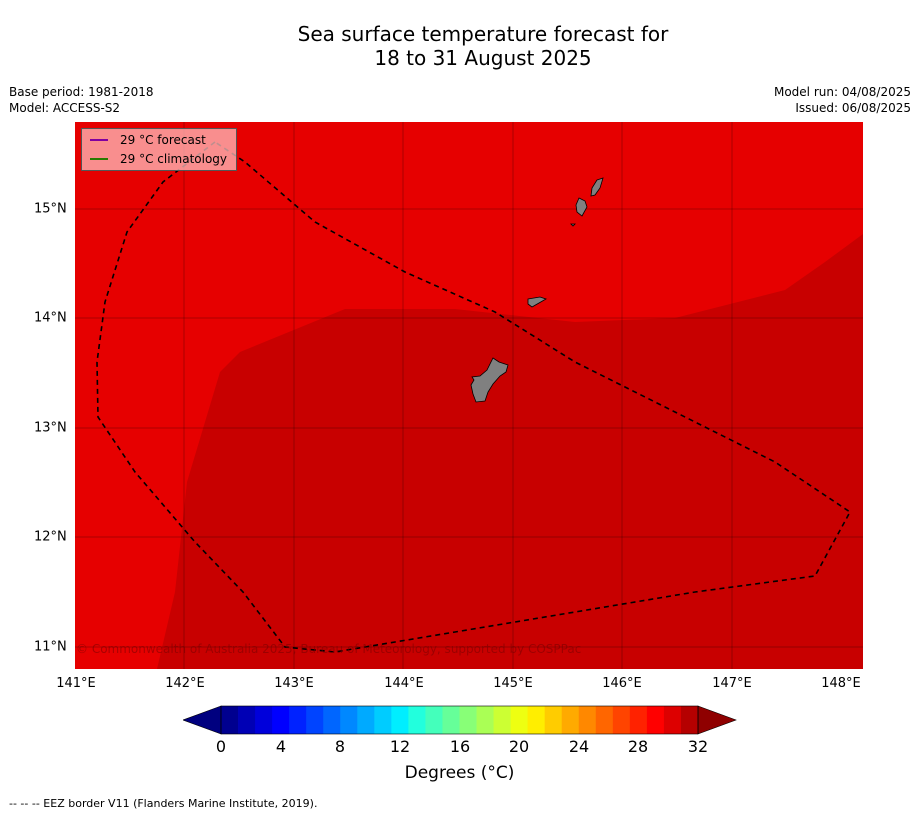  What do you see at coordinates (841, 683) in the screenshot?
I see `x-tick-148e: 148°E` at bounding box center [841, 683].